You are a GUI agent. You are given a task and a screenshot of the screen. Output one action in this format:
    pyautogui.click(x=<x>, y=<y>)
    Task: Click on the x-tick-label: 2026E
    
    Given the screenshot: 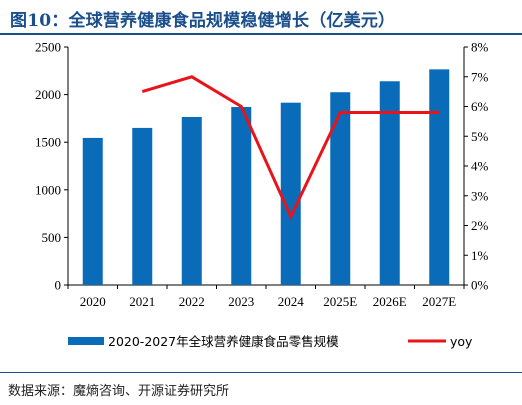 What is the action you would take?
    pyautogui.click(x=390, y=301)
    